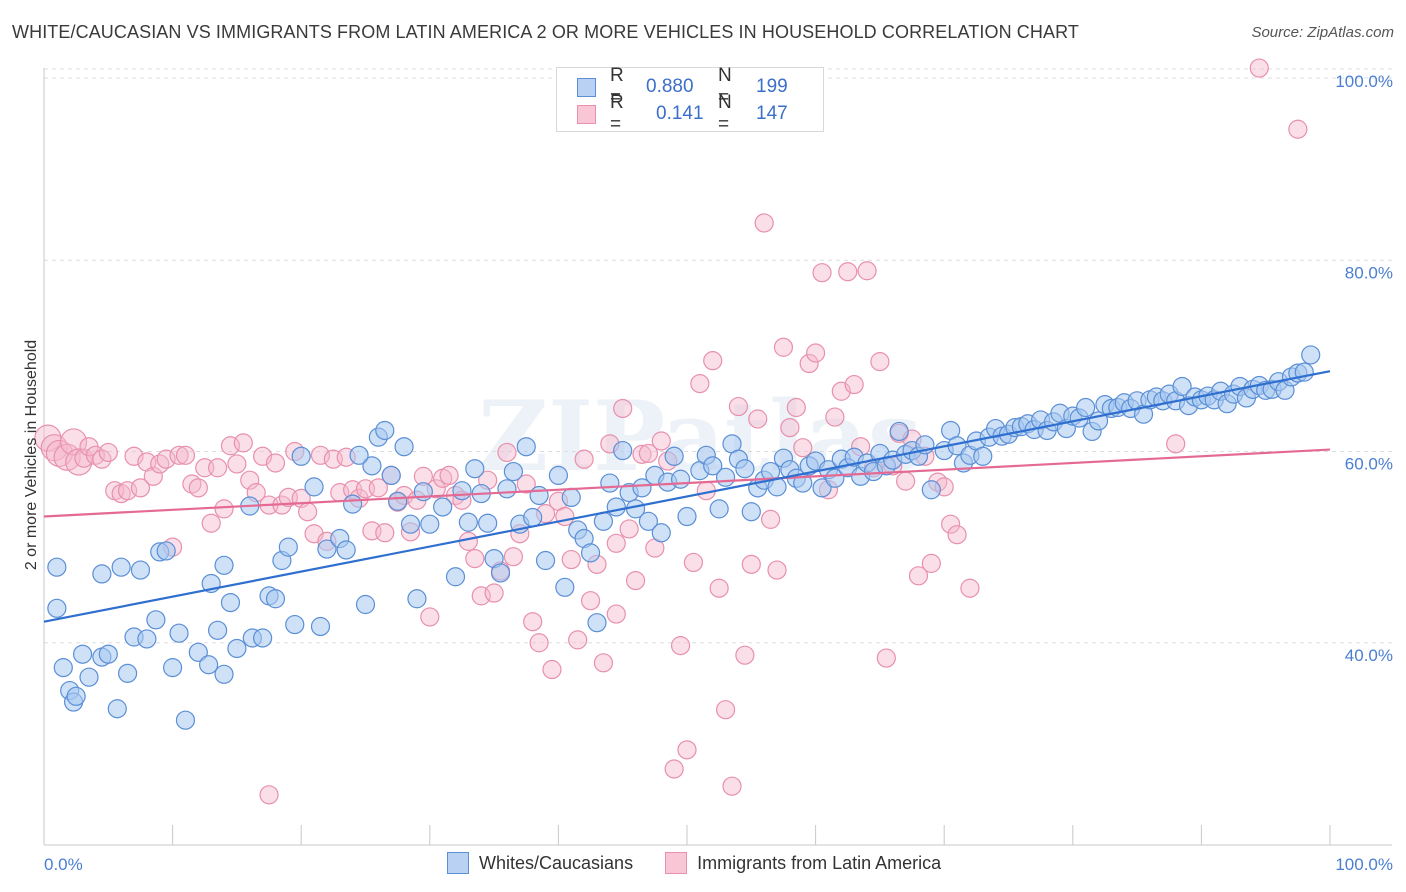  Describe the element at coordinates (31, 455) in the screenshot. I see `y-axis-title: 2 or more Vehicles in Household` at that location.